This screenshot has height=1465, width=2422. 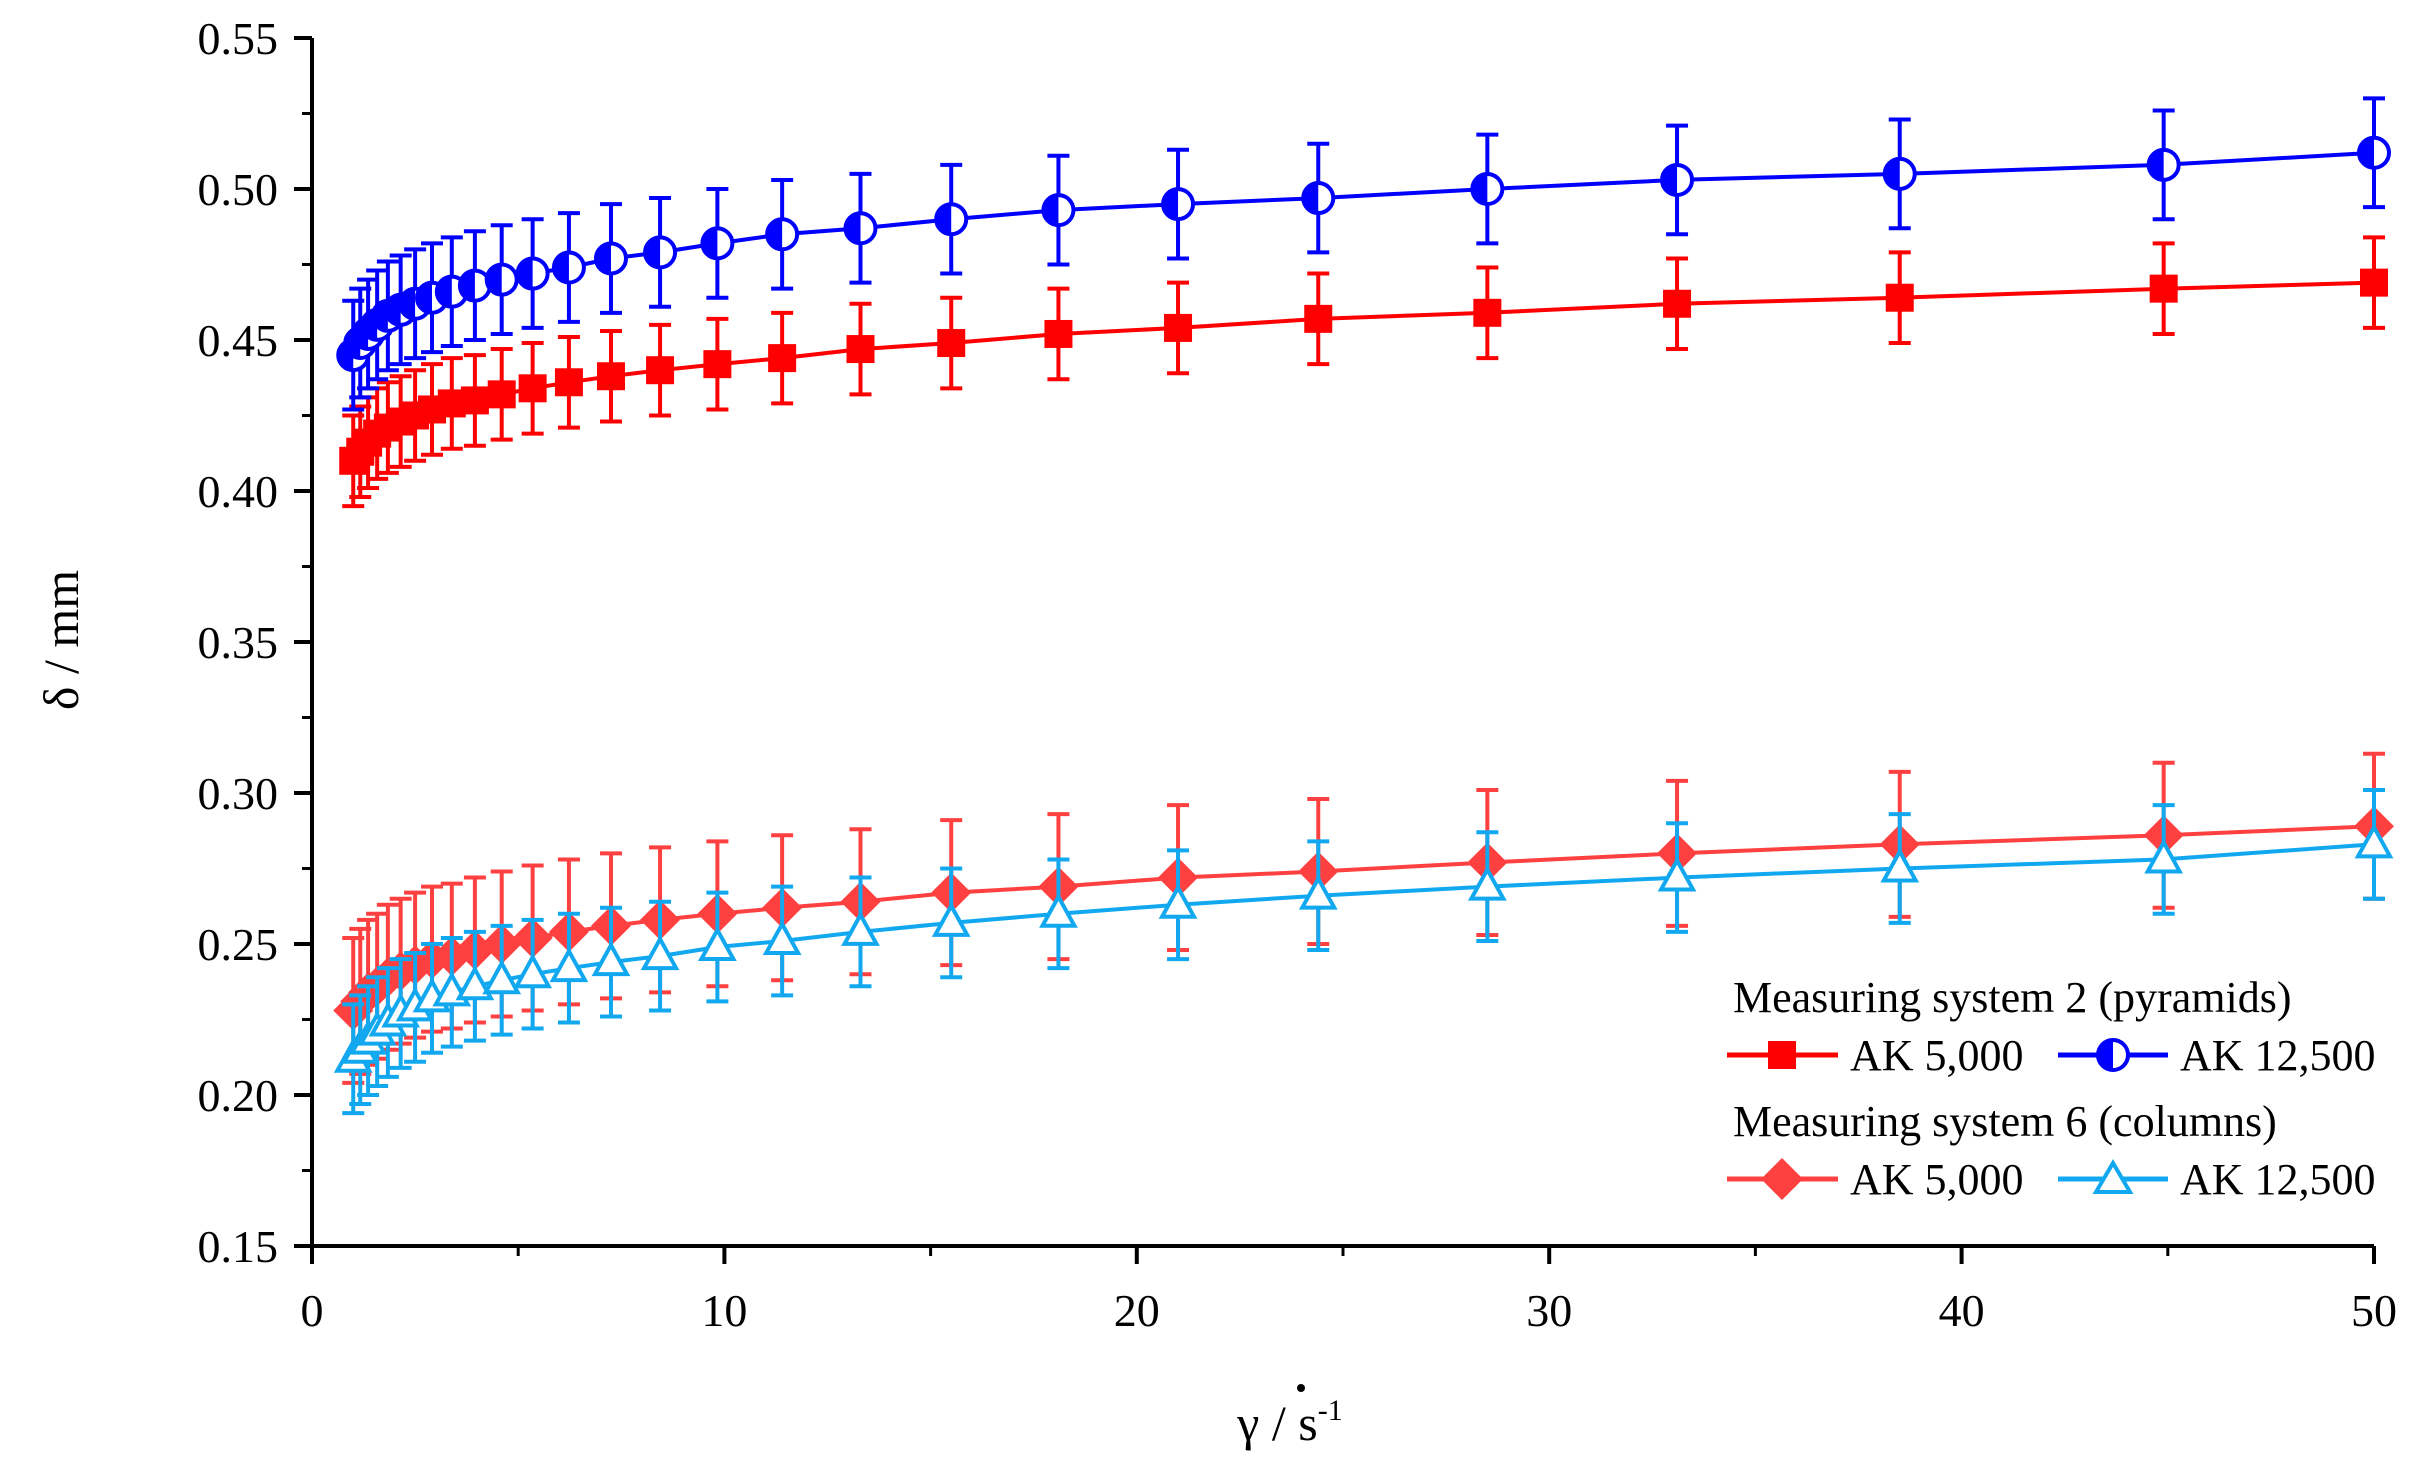 What do you see at coordinates (1937, 1055) in the screenshot?
I see `legend-label-series-1: AK 5,000` at bounding box center [1937, 1055].